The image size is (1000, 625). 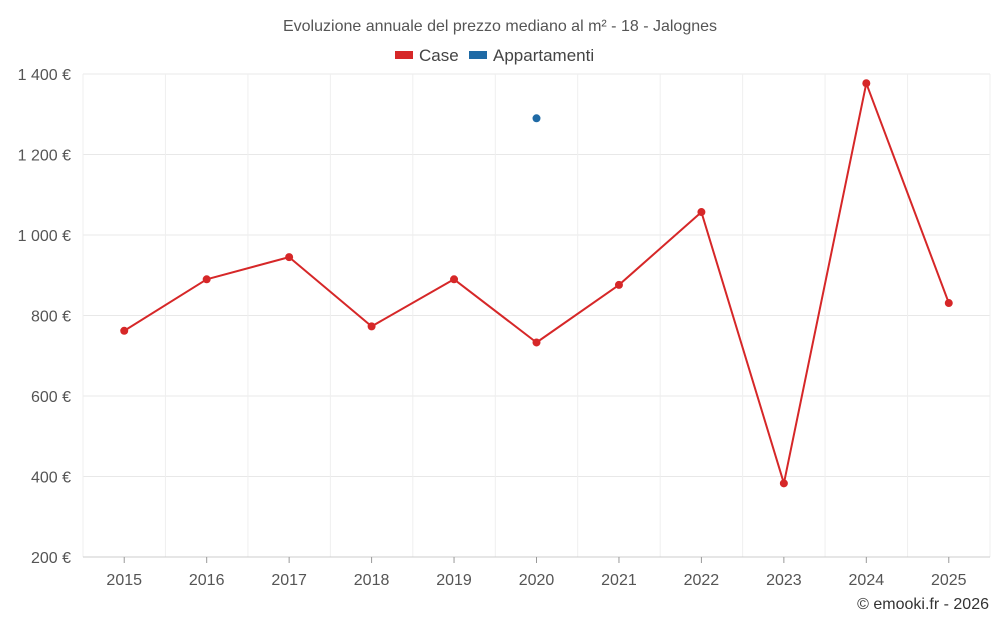 I want to click on x-tick-label: 2018, so click(x=372, y=580).